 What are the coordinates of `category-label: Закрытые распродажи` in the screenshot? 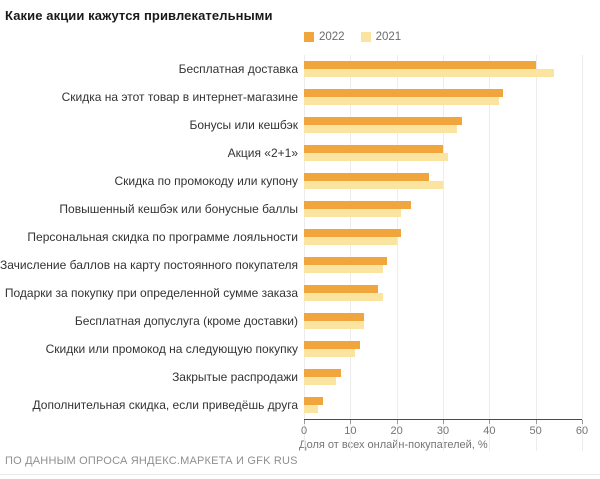 It's located at (235, 377).